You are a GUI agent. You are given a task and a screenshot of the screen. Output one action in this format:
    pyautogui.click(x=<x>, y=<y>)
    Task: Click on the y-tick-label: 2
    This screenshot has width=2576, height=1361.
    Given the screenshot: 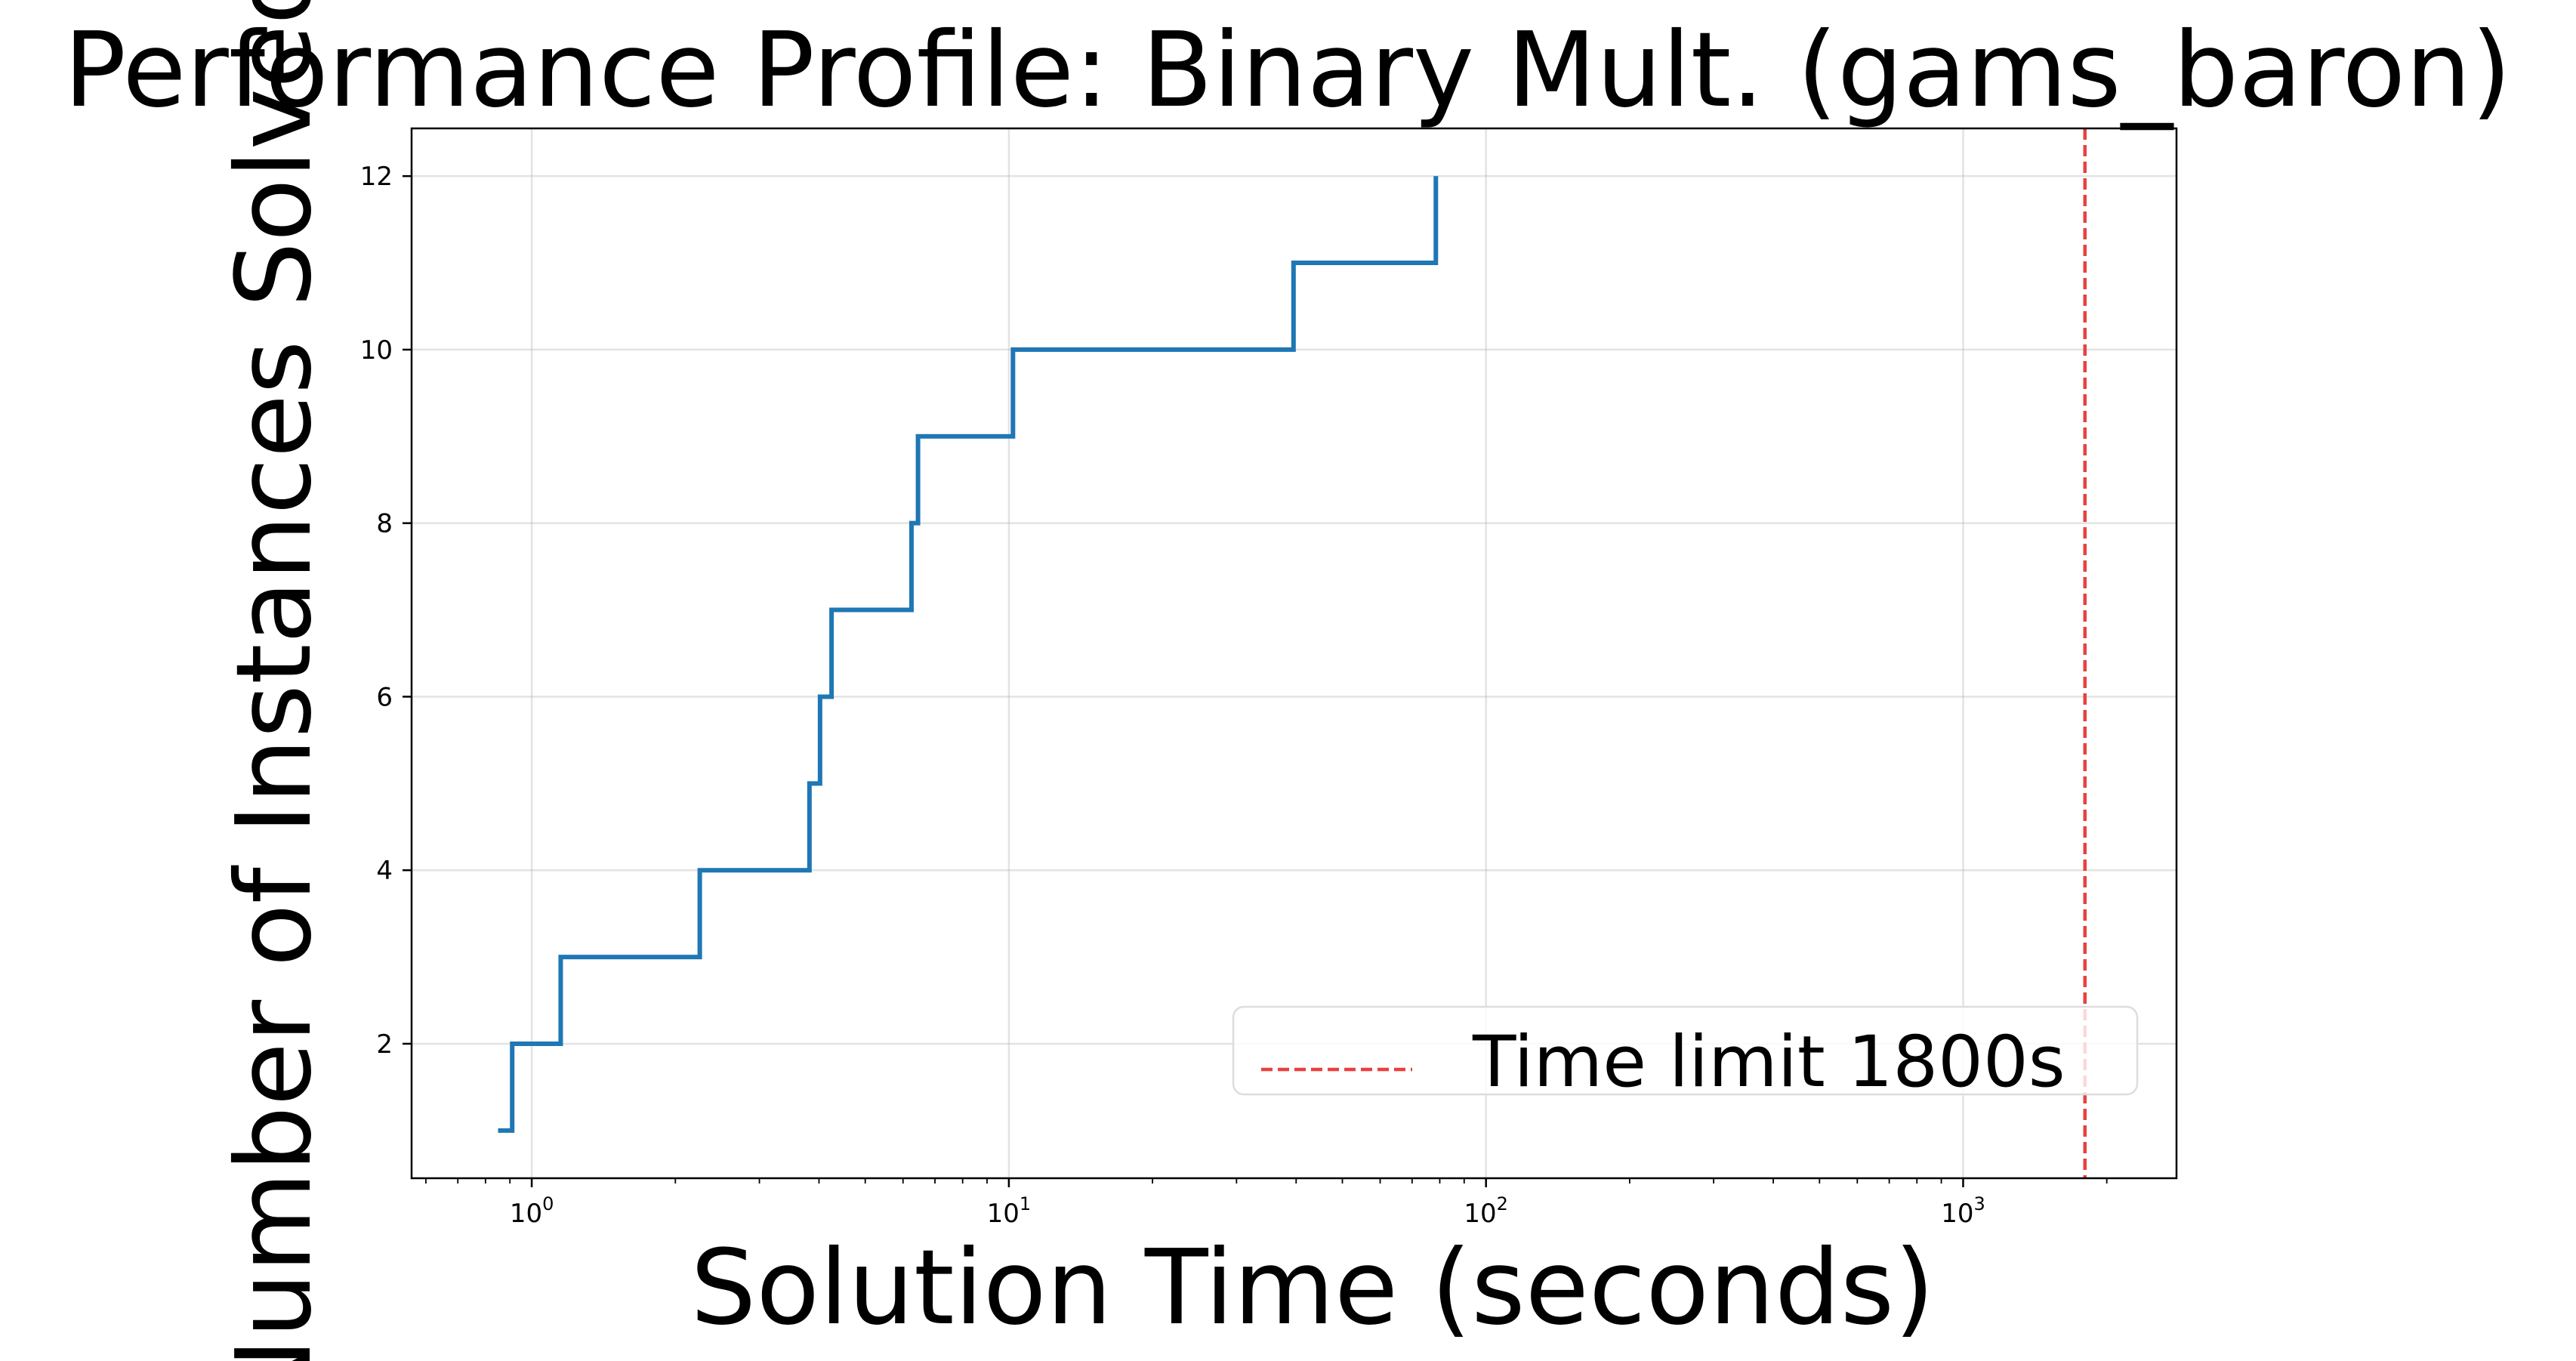 What is the action you would take?
    pyautogui.click(x=384, y=1044)
    